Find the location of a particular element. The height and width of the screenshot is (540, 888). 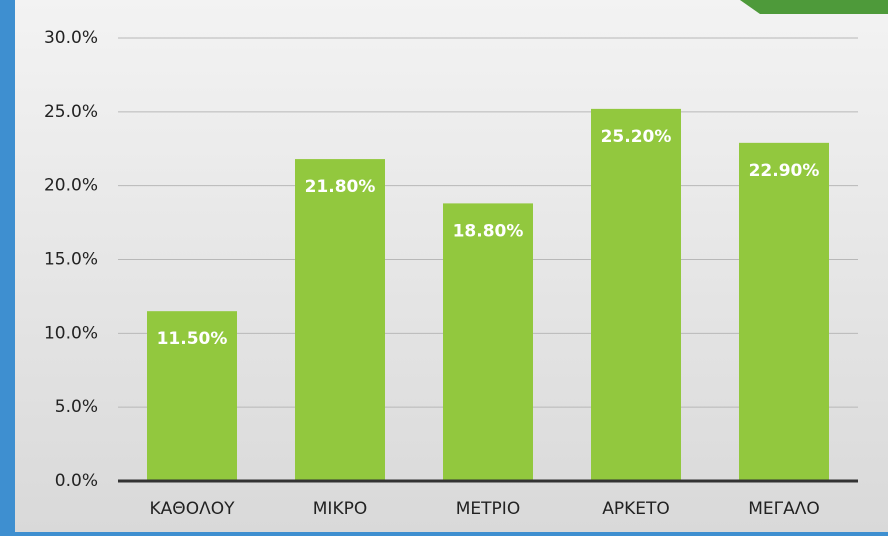

x-tick-label: ΜΕΓΑΛΟ is located at coordinates (784, 509).